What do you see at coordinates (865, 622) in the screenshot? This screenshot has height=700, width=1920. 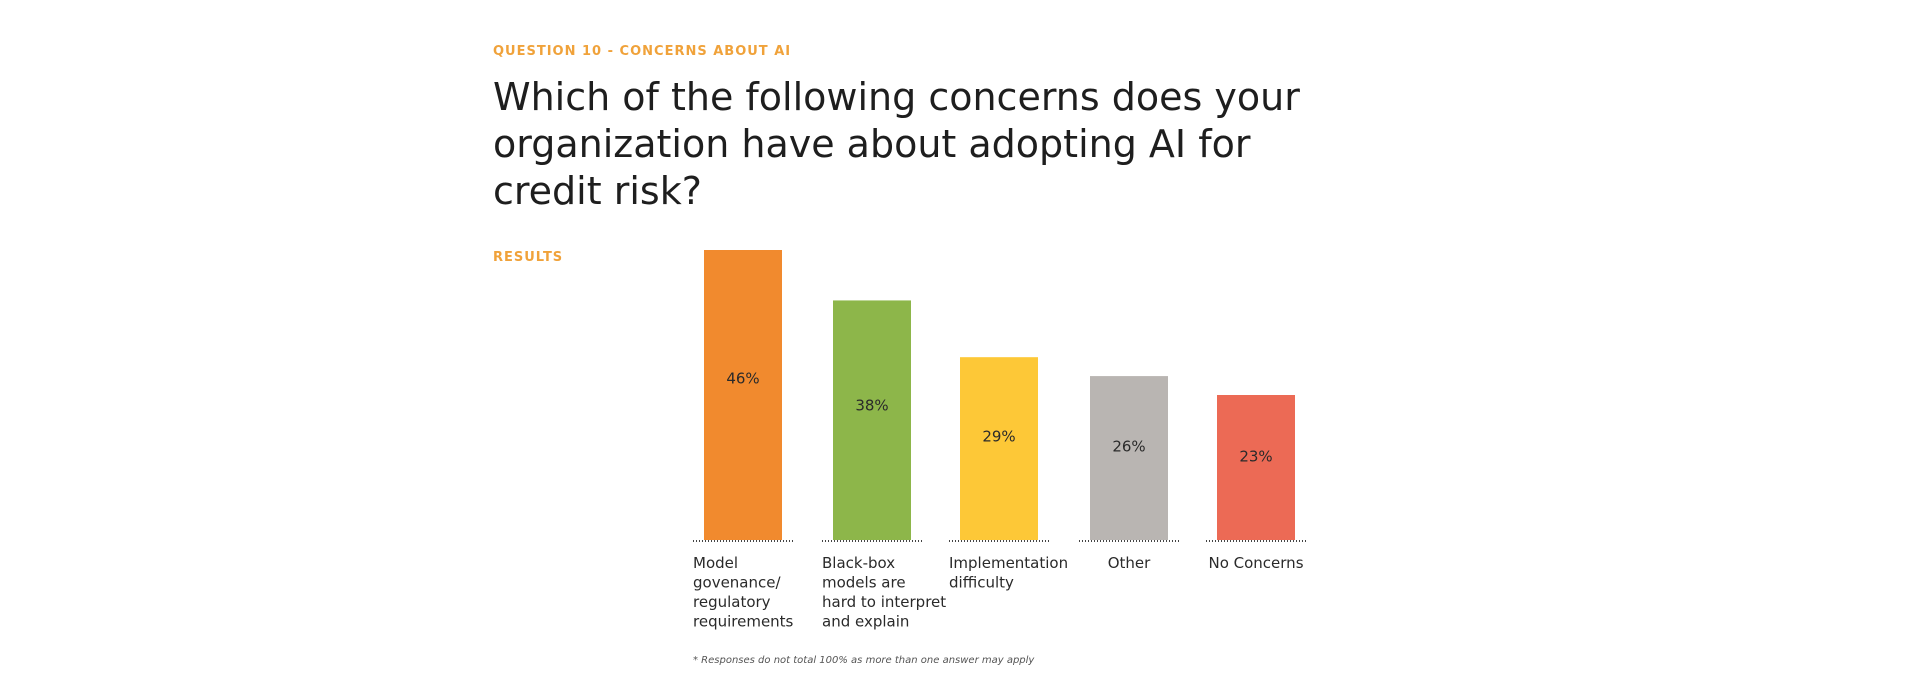 I see `category-label-line: and explain` at bounding box center [865, 622].